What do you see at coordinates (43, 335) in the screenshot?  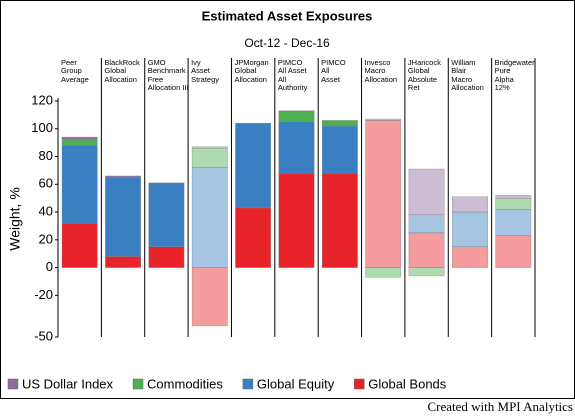 I see `y-tick-label: -50` at bounding box center [43, 335].